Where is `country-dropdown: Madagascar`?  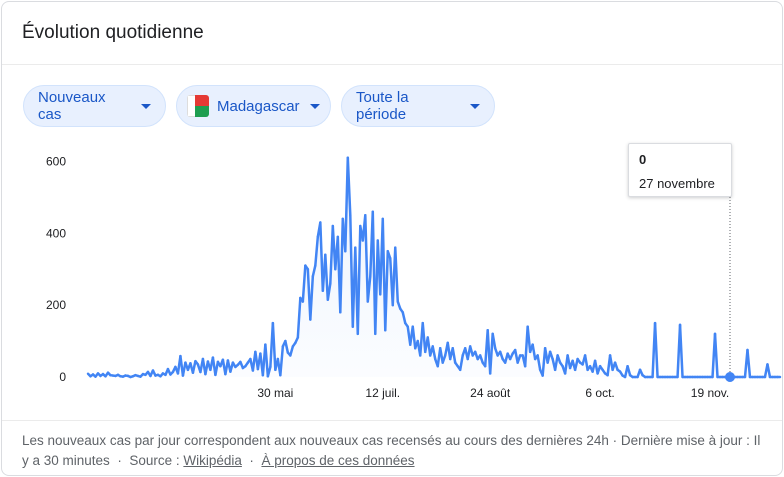
country-dropdown: Madagascar is located at coordinates (253, 106).